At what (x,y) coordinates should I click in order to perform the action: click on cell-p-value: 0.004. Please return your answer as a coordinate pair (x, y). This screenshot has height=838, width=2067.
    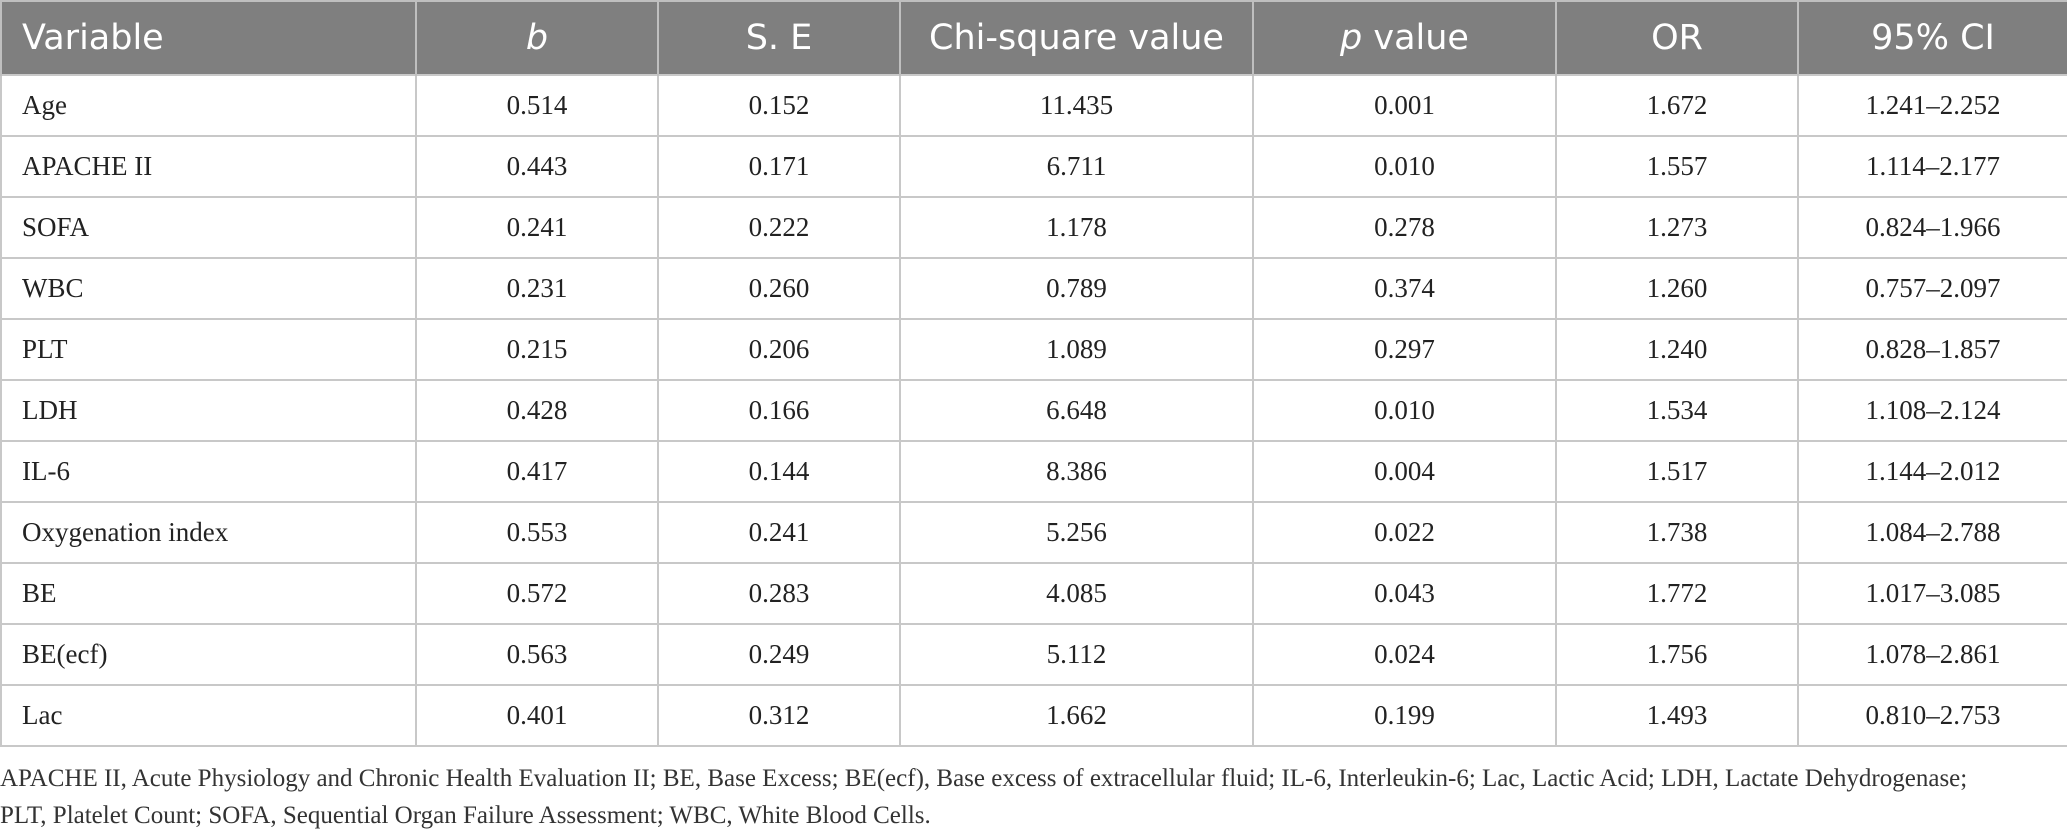
    Looking at the image, I should click on (1404, 471).